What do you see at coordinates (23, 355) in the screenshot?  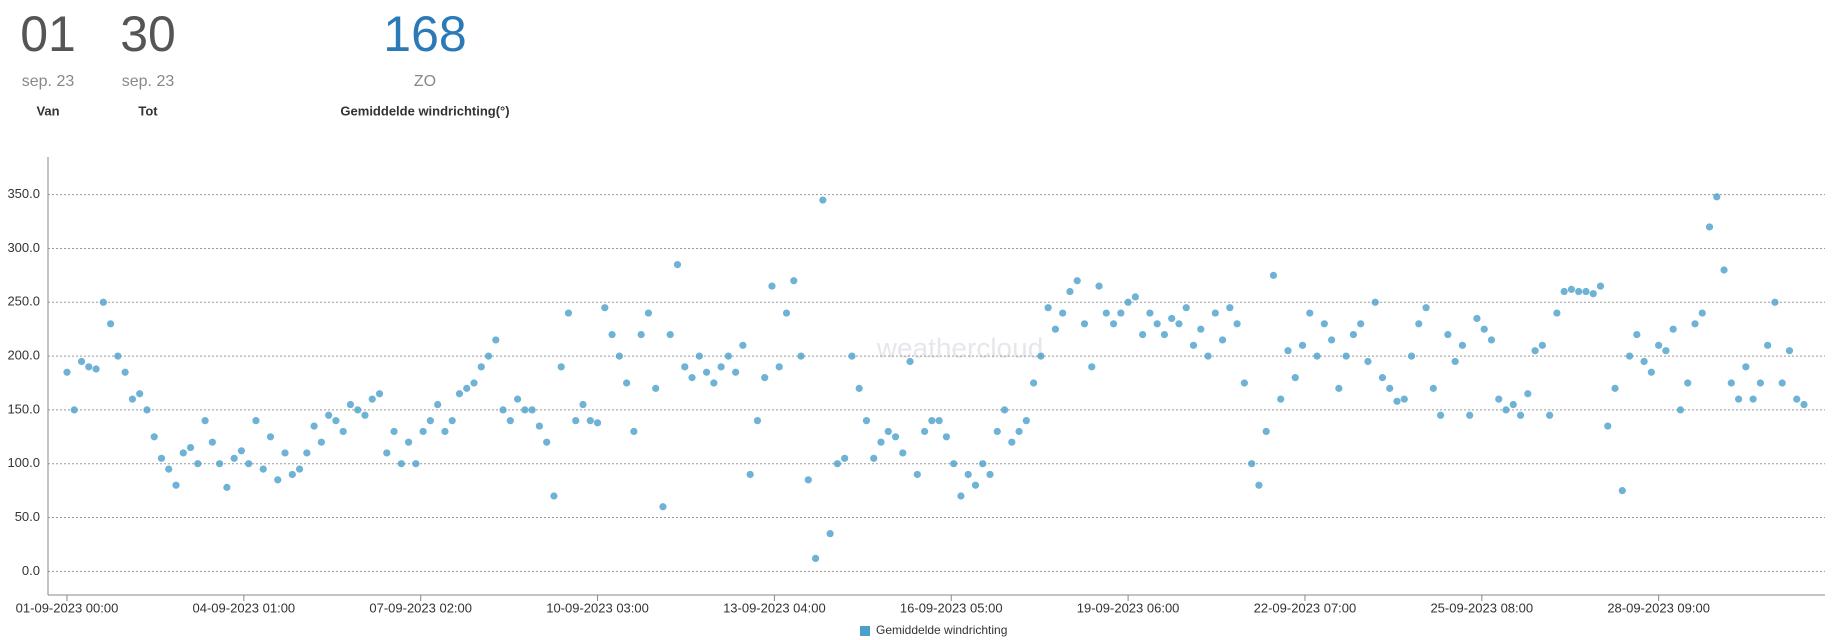 I see `y-tick-label: 200.0` at bounding box center [23, 355].